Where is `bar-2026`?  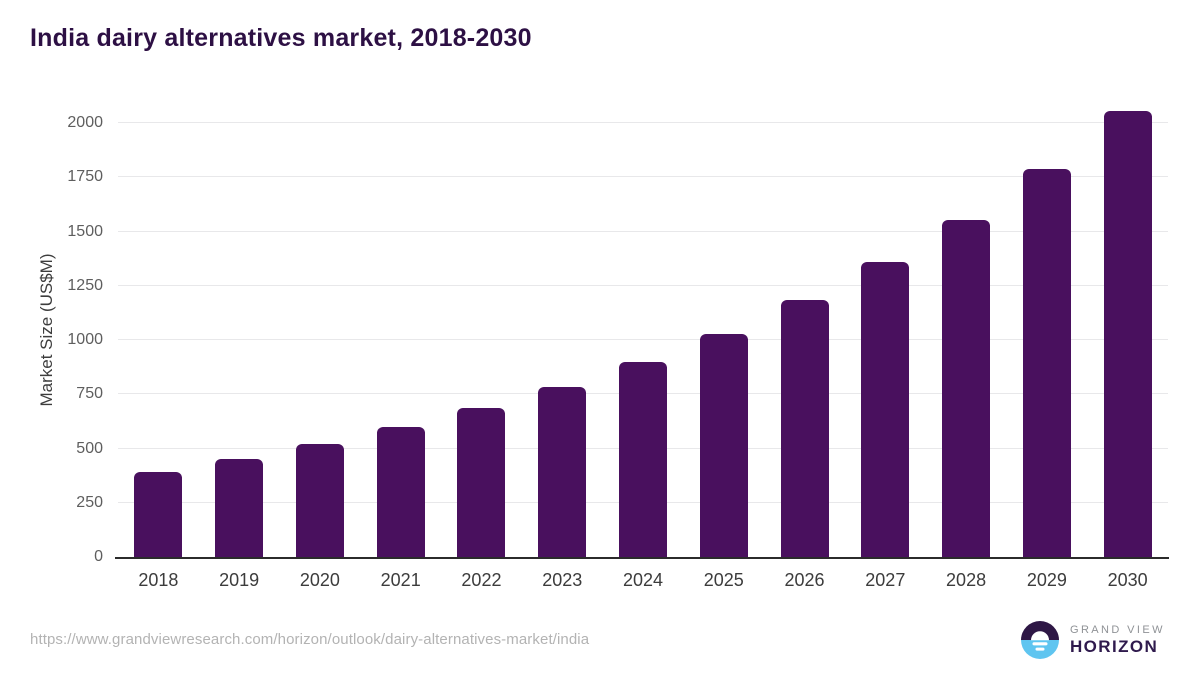
bar-2026 is located at coordinates (804, 428).